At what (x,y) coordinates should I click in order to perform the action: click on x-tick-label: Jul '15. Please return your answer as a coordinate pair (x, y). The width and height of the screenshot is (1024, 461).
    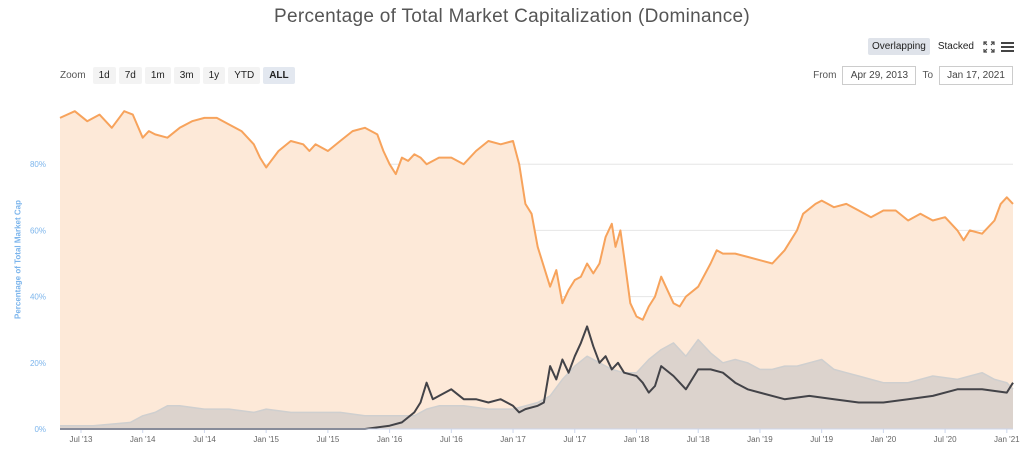
    Looking at the image, I should click on (327, 439).